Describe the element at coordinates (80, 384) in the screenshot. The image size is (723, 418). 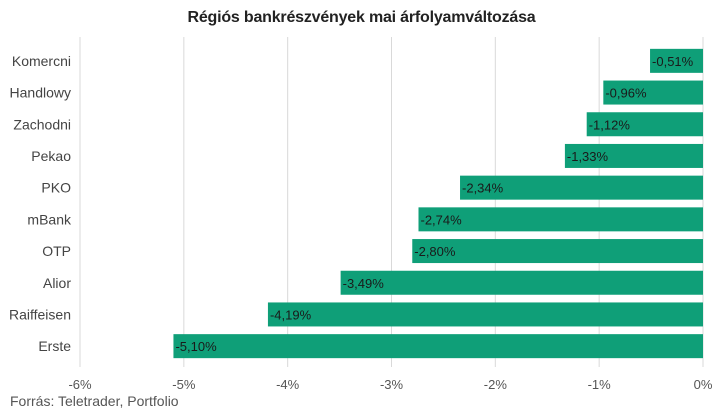
I see `x-tick-label: -6%` at that location.